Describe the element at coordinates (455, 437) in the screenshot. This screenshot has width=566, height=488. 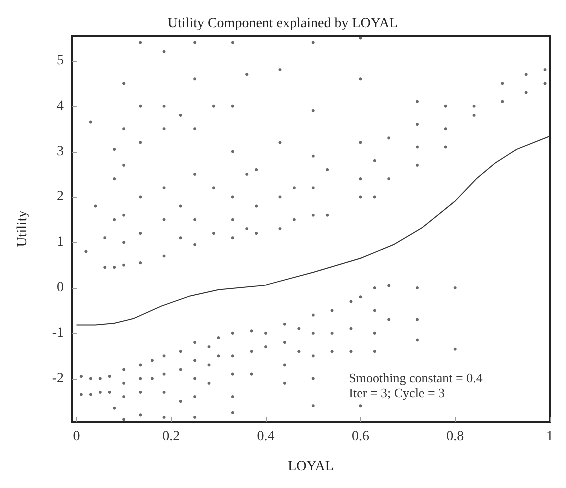
I see `x-tick-label: 0.8` at that location.